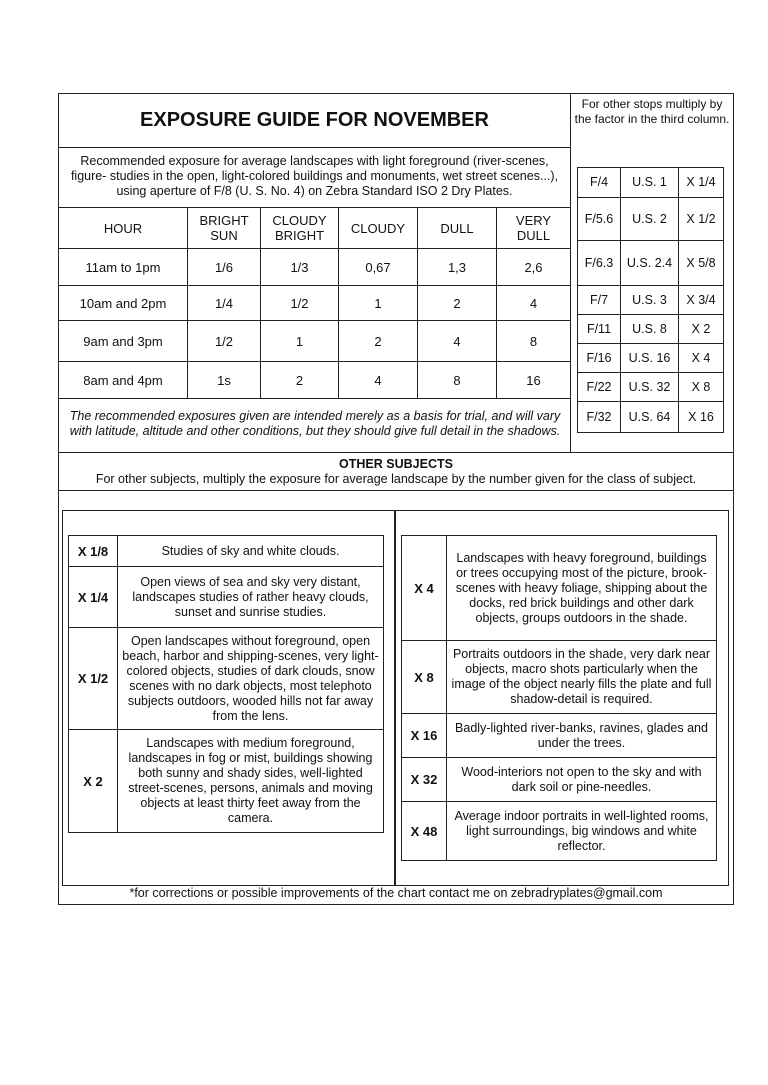 This screenshot has height=1085, width=768. What do you see at coordinates (533, 380) in the screenshot?
I see `exposure-value: 16` at bounding box center [533, 380].